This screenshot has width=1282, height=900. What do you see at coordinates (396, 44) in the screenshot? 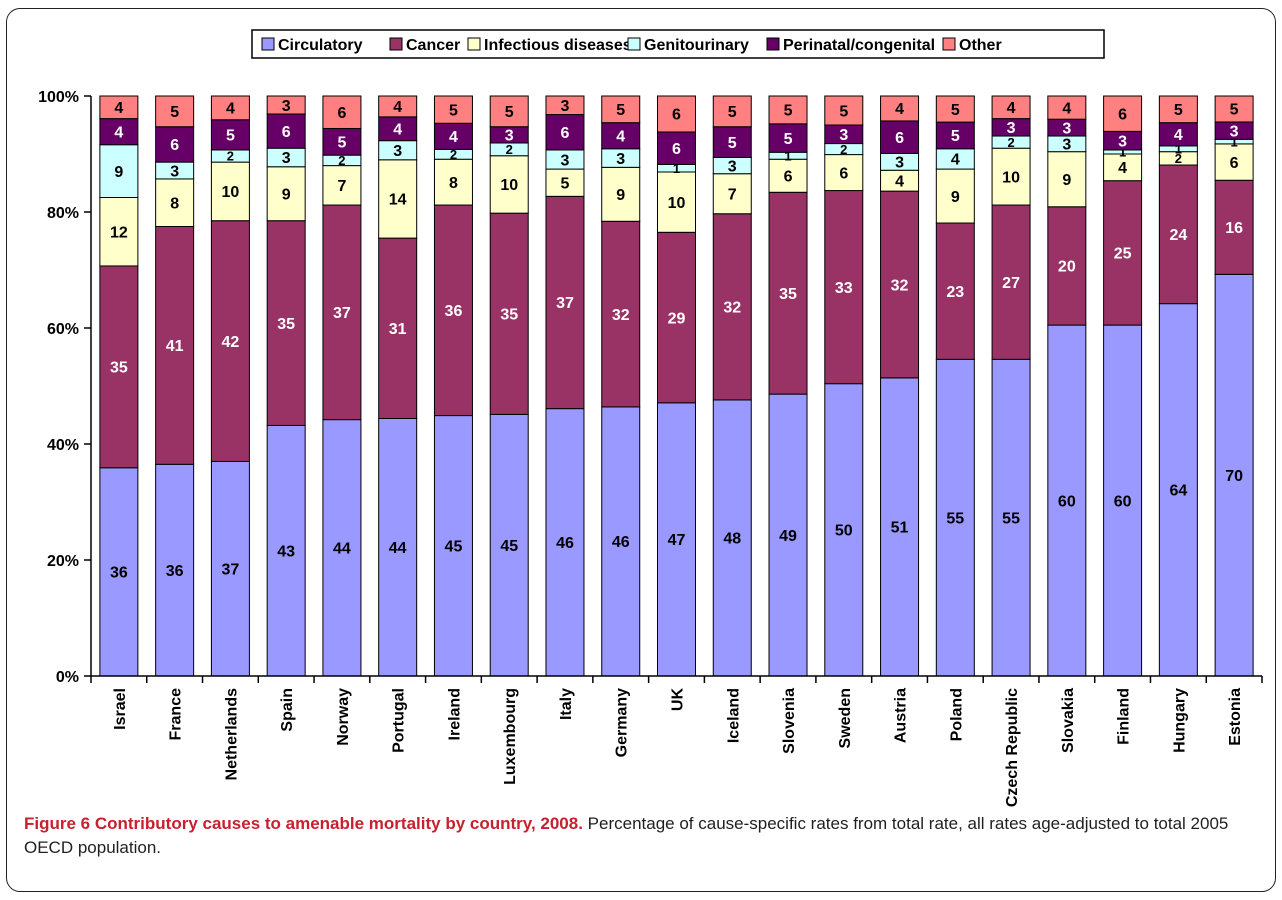
I see `legend-swatch-cancer` at bounding box center [396, 44].